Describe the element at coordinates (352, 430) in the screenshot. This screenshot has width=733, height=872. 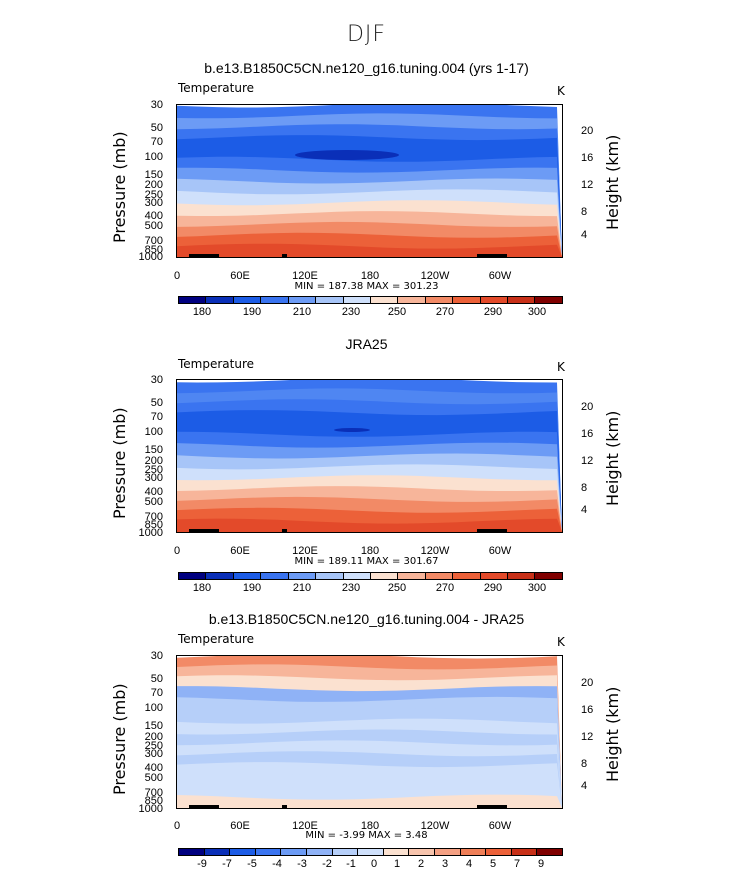
I see `cold-core` at that location.